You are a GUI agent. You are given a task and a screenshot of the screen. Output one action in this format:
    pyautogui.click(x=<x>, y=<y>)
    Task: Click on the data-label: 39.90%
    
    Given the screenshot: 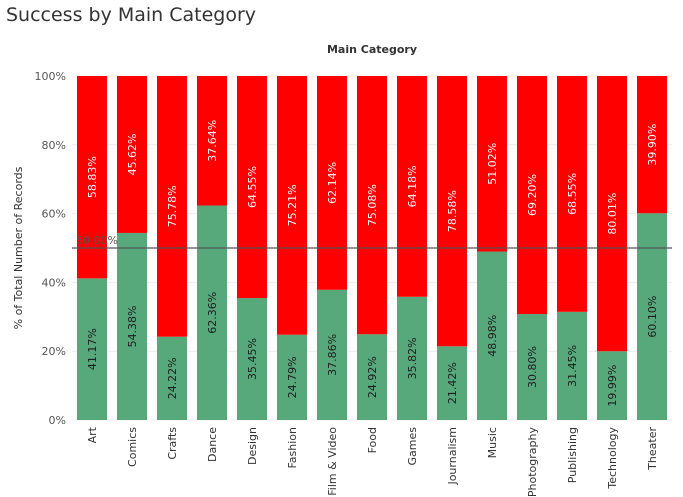 What is the action you would take?
    pyautogui.click(x=652, y=145)
    